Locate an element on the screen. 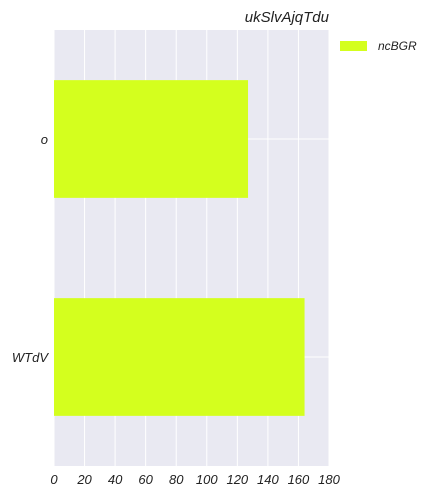  bar-o is located at coordinates (151, 139).